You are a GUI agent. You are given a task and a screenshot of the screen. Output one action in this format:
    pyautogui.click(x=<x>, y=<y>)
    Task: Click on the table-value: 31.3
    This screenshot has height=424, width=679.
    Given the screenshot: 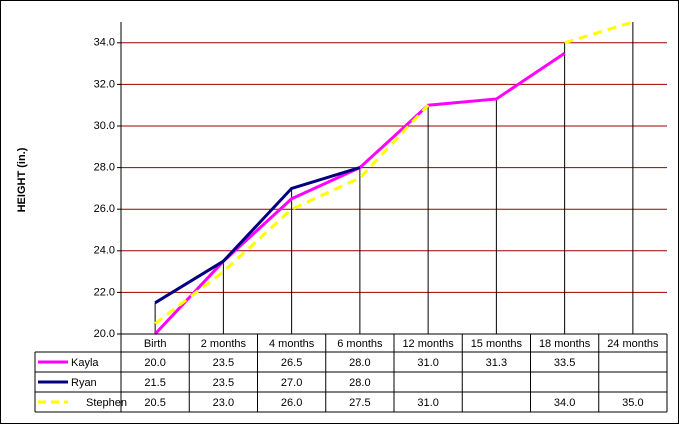 What is the action you would take?
    pyautogui.click(x=496, y=363)
    